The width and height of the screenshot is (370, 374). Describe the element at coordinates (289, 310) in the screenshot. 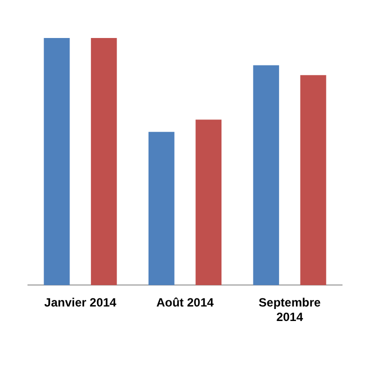

I see `x-tick-label: Septembre 2014` at that location.